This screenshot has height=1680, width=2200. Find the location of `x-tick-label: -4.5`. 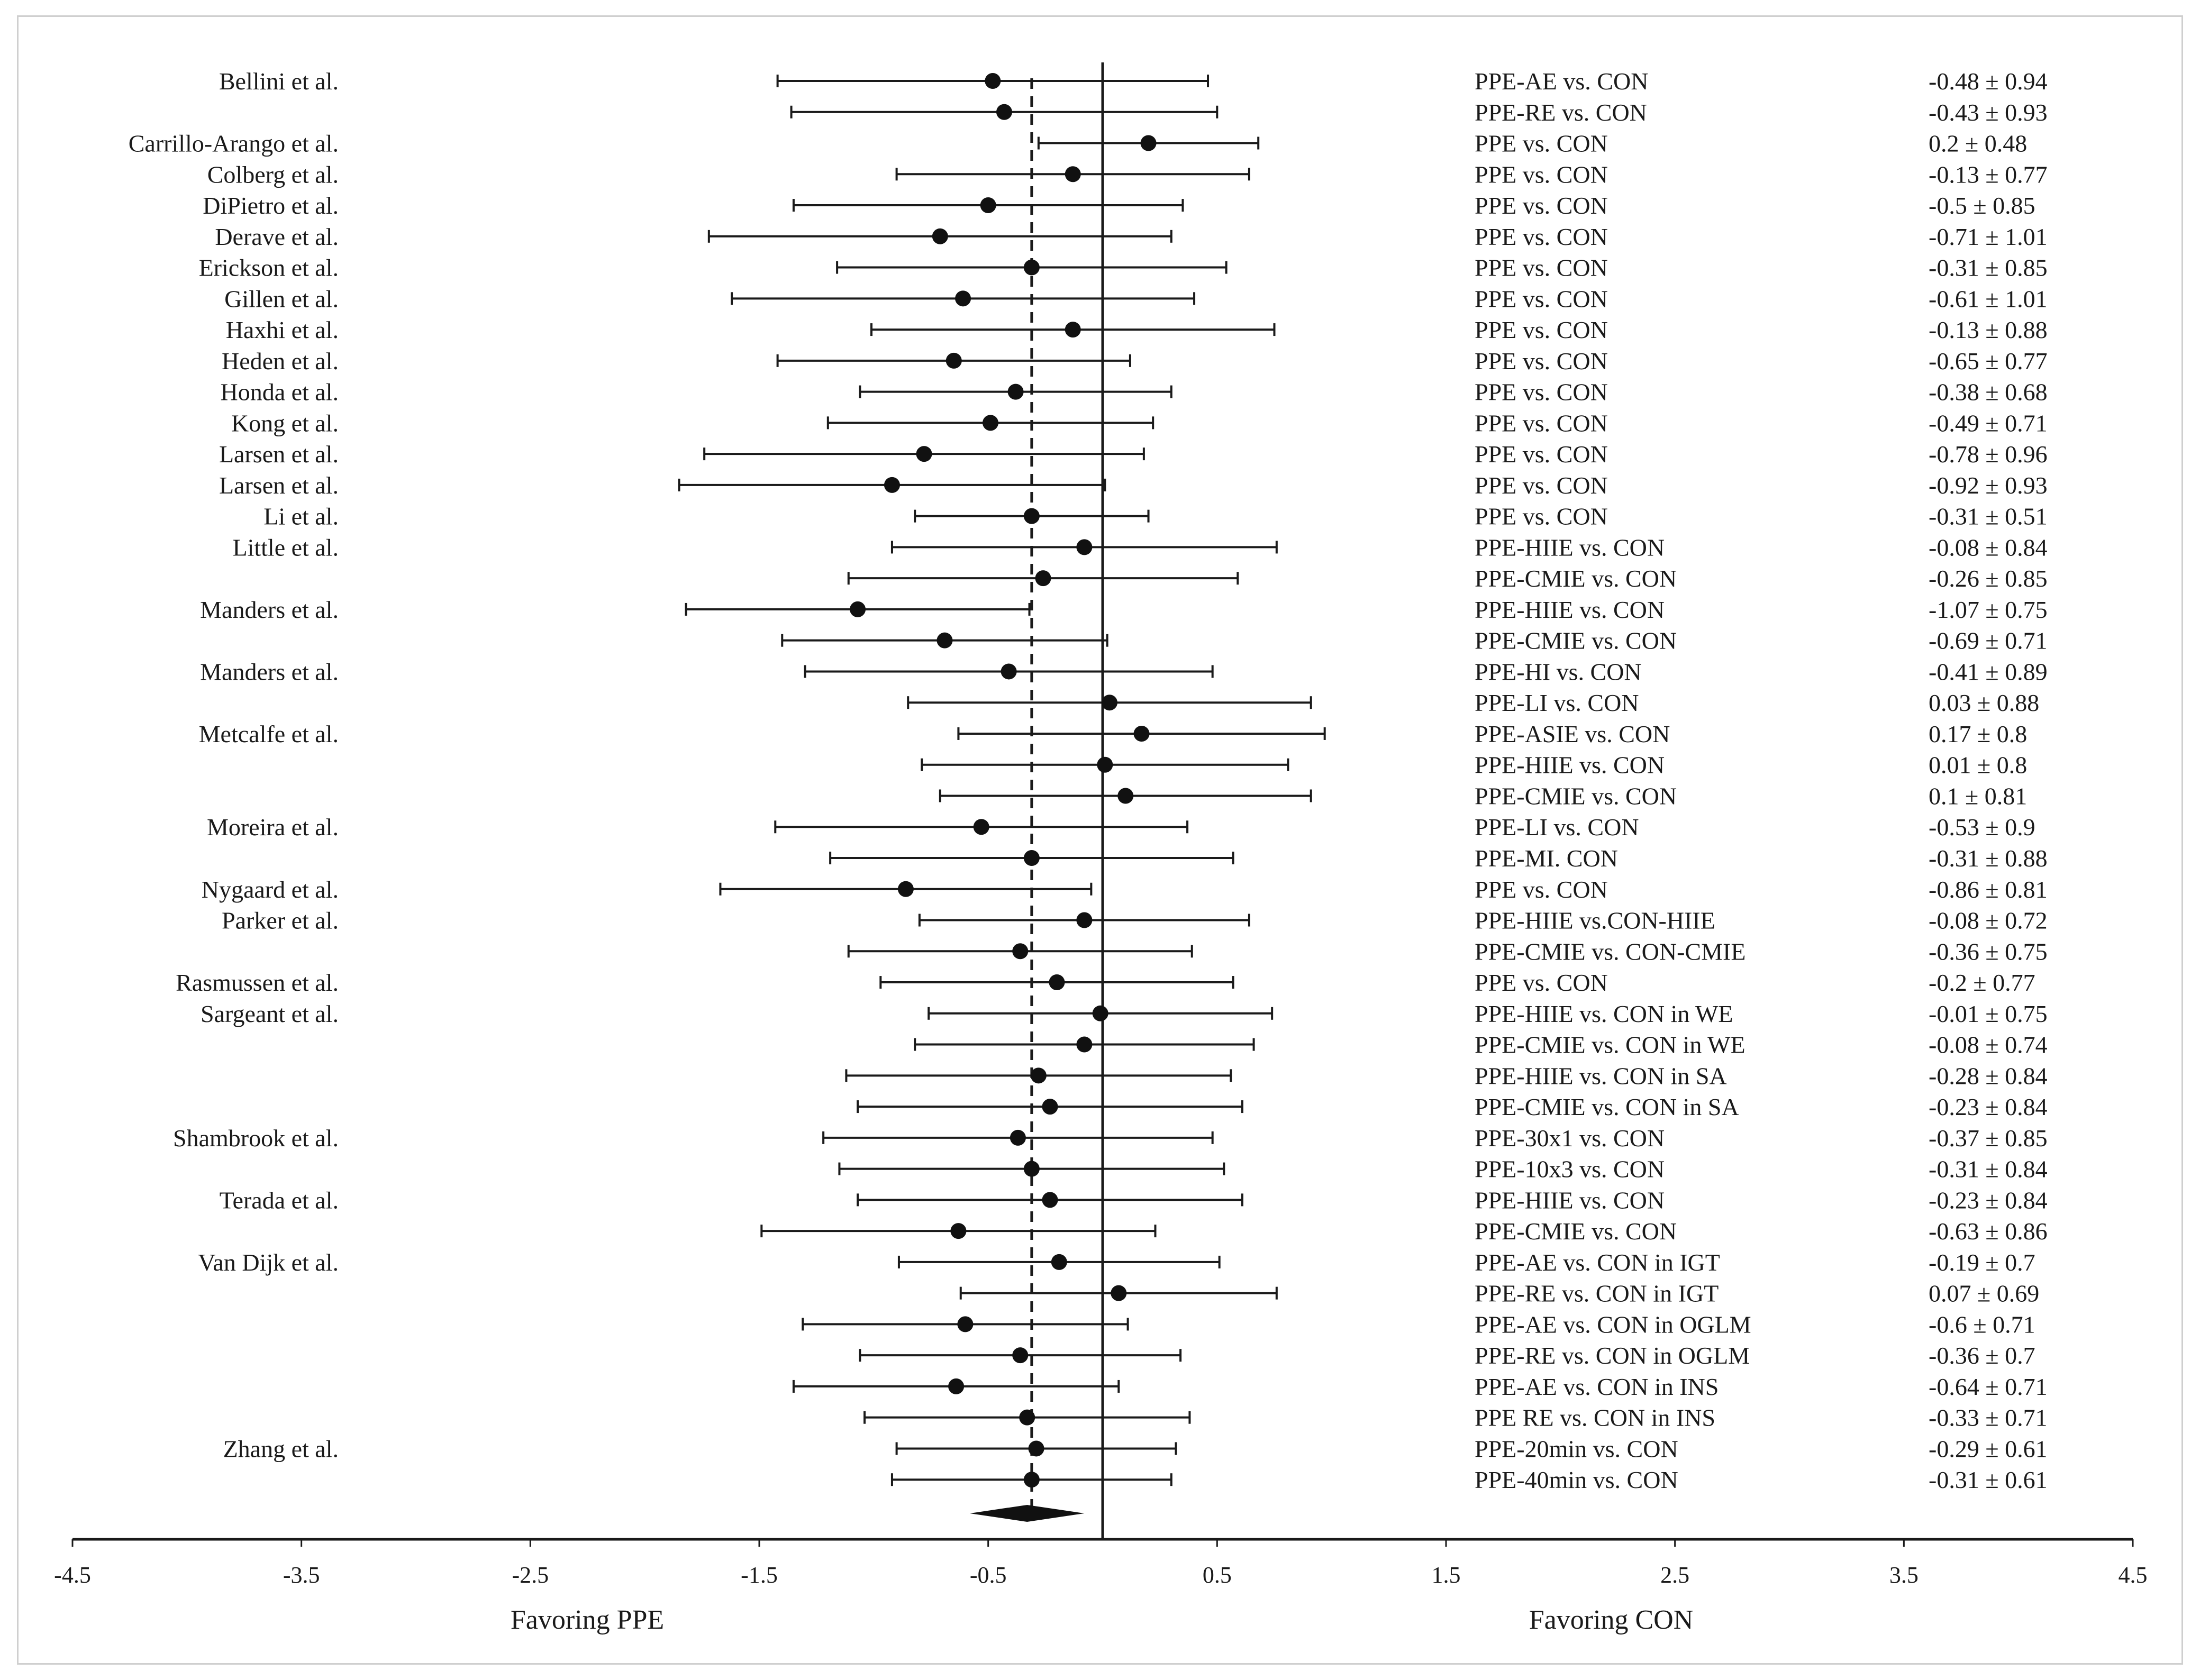

x-tick-label: -4.5 is located at coordinates (72, 1575).